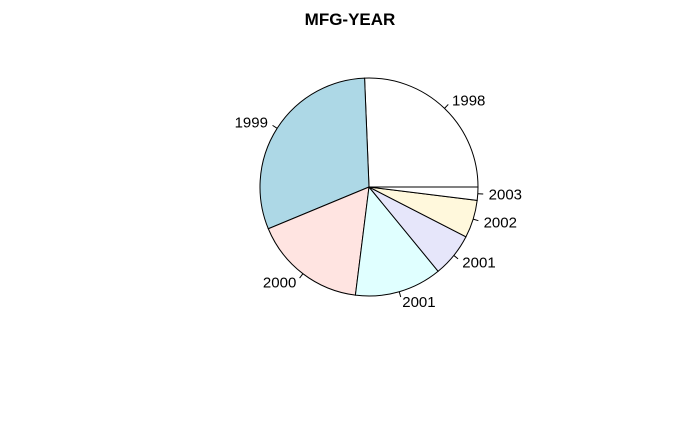  Describe the element at coordinates (279, 282) in the screenshot. I see `slice-label: 2000` at that location.